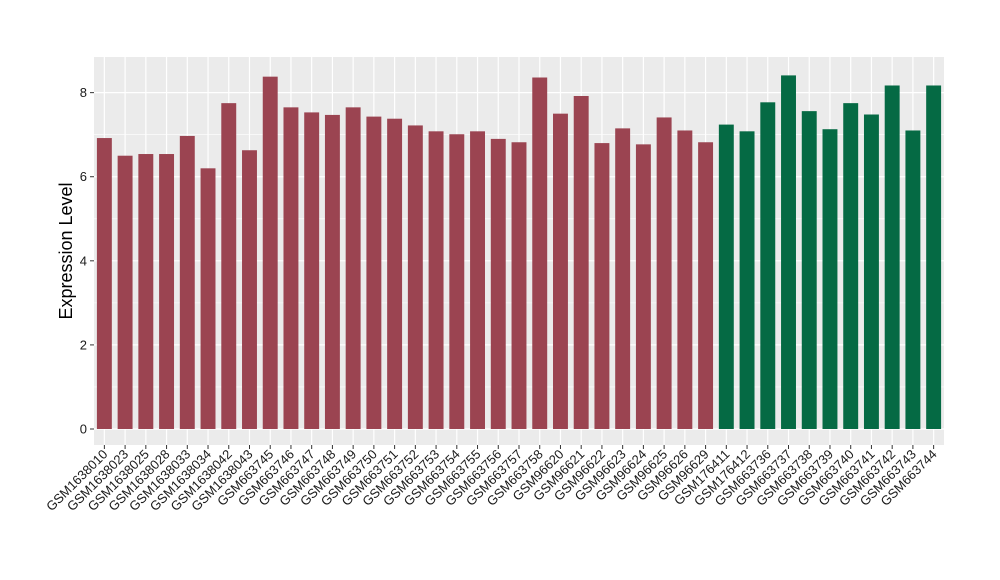 Image resolution: width=1000 pixels, height=580 pixels. Describe the element at coordinates (540, 253) in the screenshot. I see `bar-GSM663758` at that location.